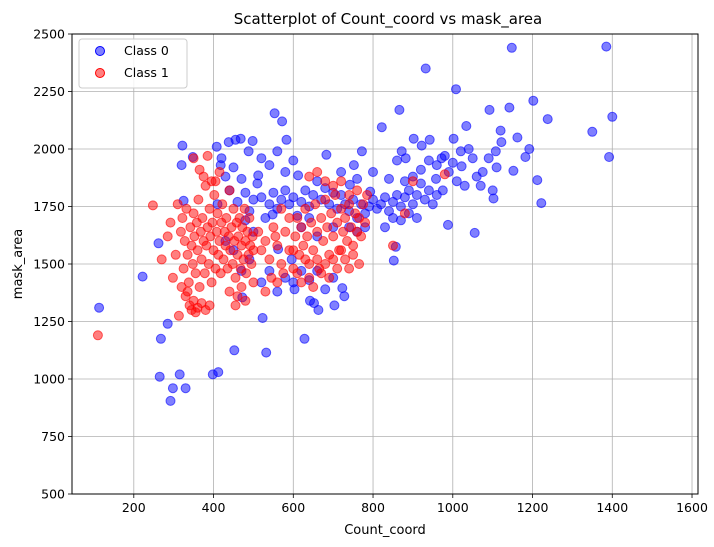 This screenshot has height=547, width=714. What do you see at coordinates (146, 72) in the screenshot?
I see `legend-label-class-1: Class 1` at bounding box center [146, 72].